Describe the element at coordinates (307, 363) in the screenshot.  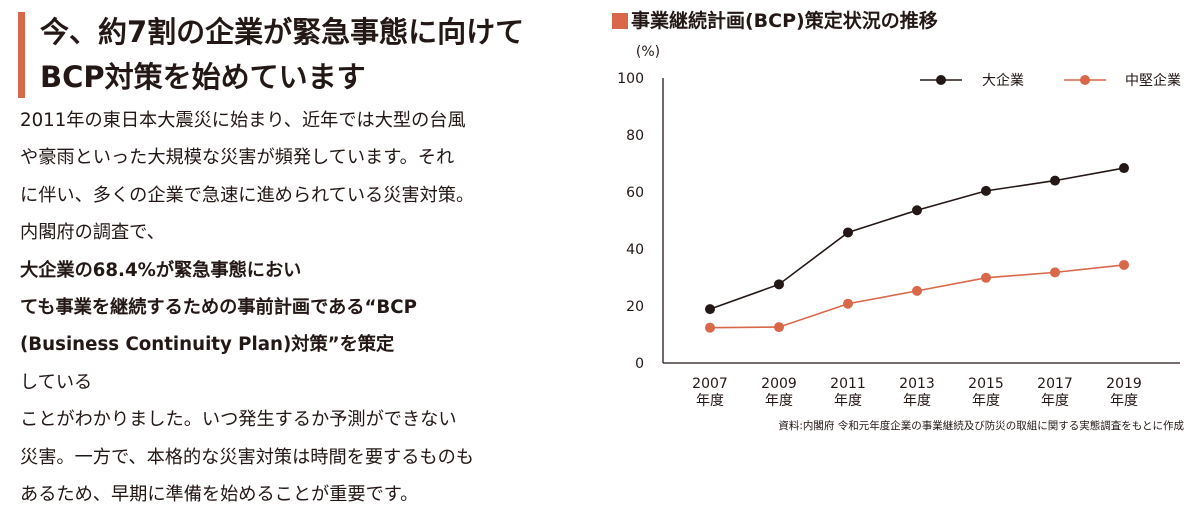
I see `body-line: (Business Continuity Plan)対策”を策定 している` at that location.